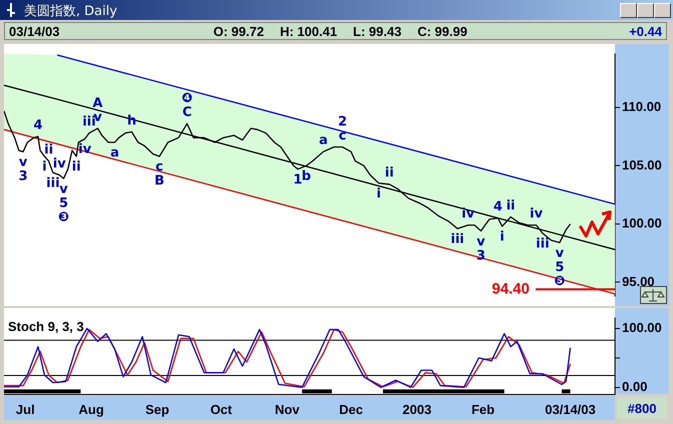 The image size is (673, 424). Describe the element at coordinates (645, 31) in the screenshot. I see `text: +0.44` at that location.